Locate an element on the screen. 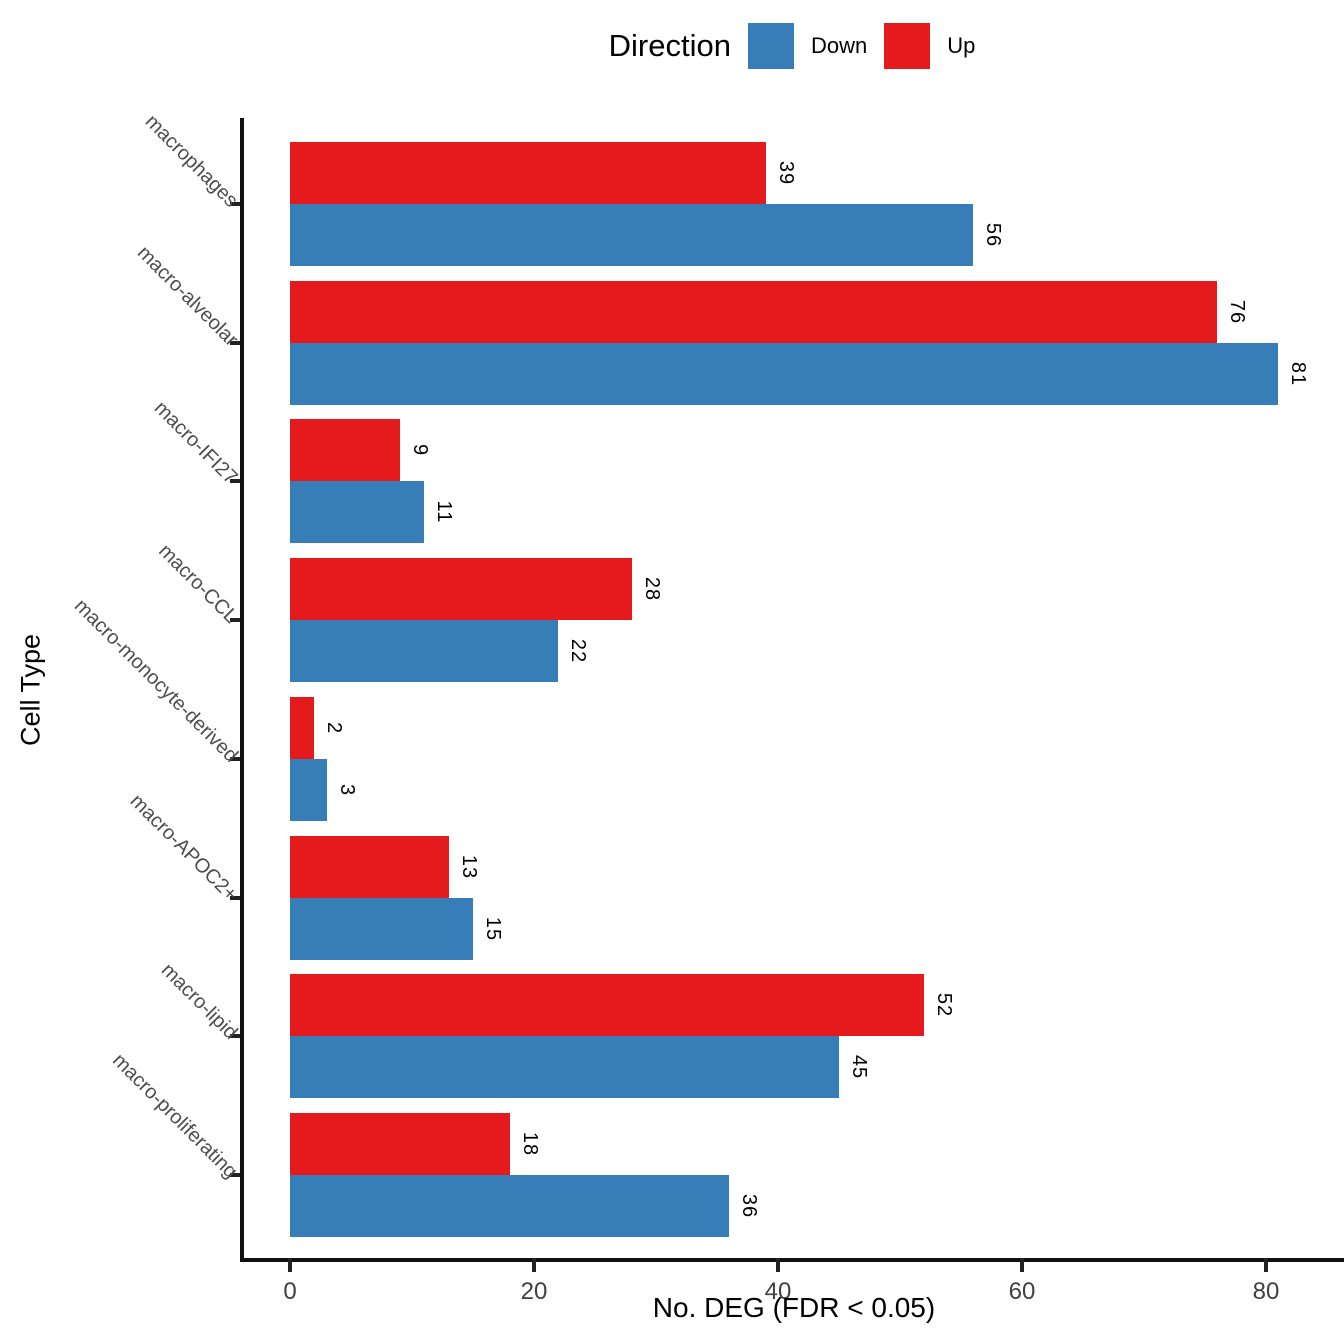 Image resolution: width=1344 pixels, height=1344 pixels. bar-down-macro-IFI27 is located at coordinates (357, 512).